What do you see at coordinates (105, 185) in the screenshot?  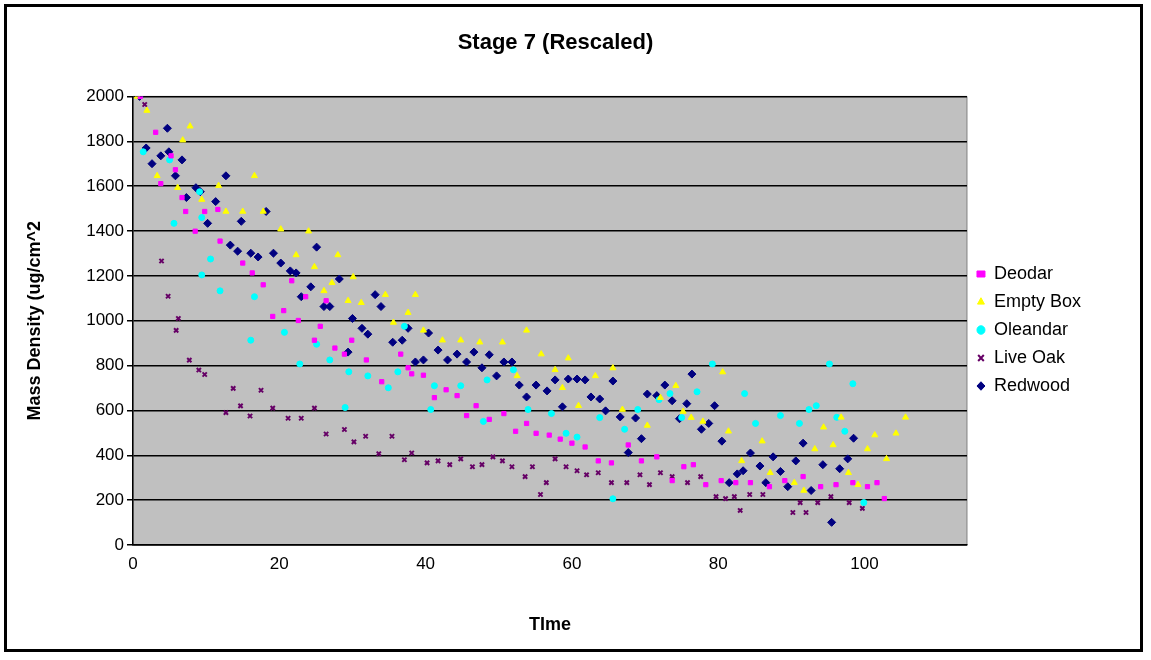 I see `y-tick-label: 1600` at bounding box center [105, 185].